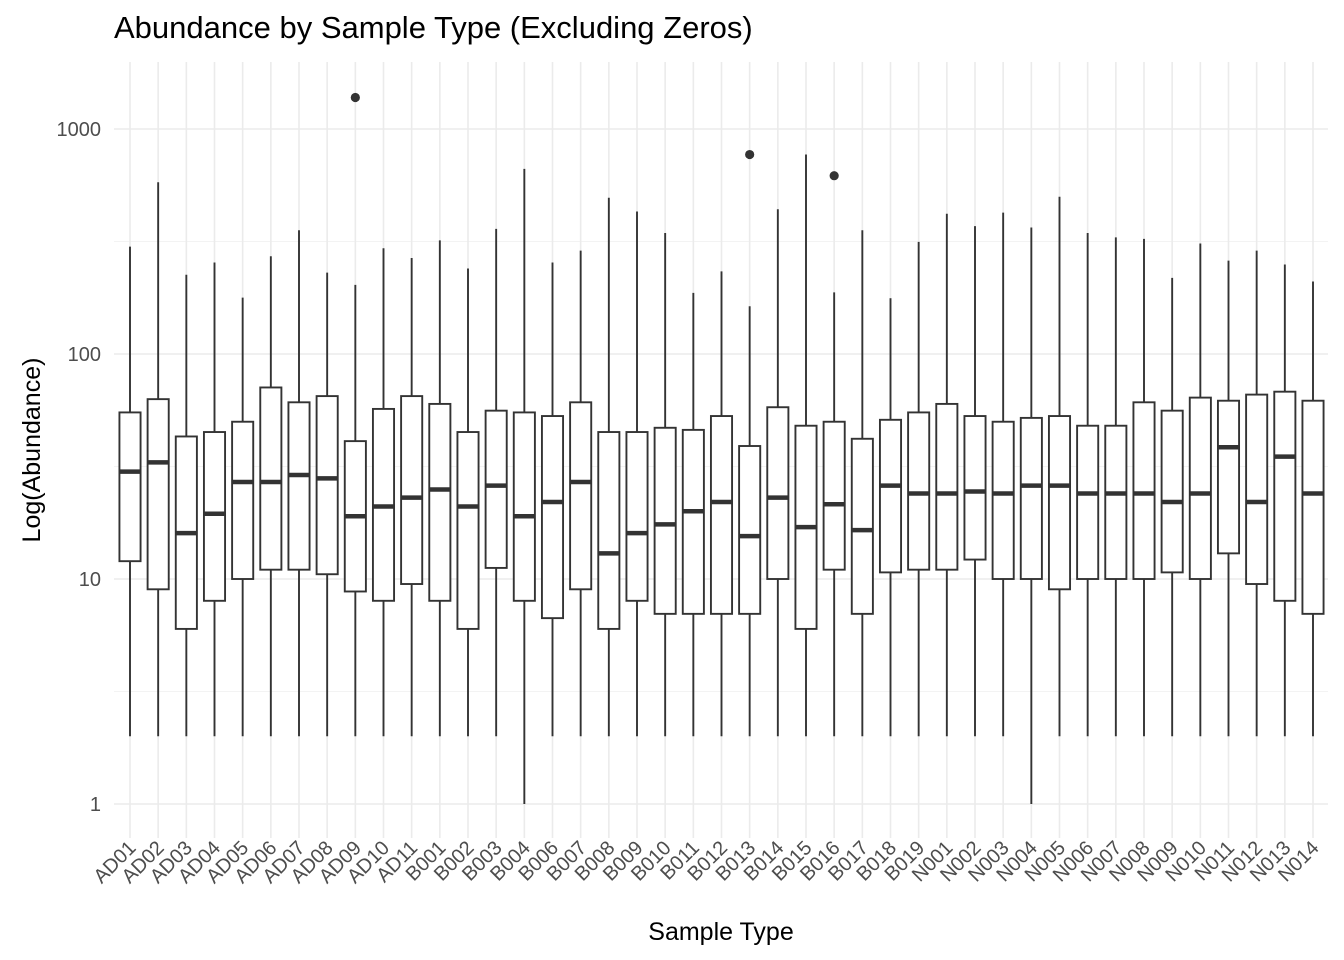  I want to click on boxplot-B007, so click(581, 493).